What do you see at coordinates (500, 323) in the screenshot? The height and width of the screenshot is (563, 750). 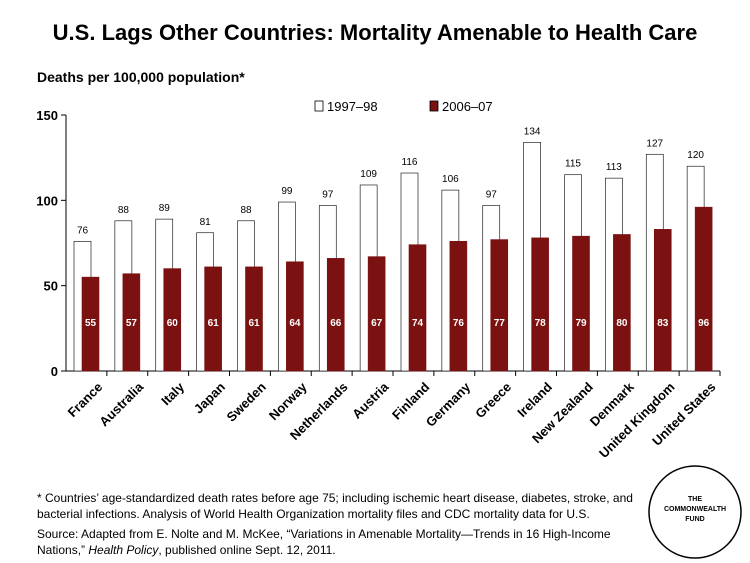 I see `value-label: 77` at bounding box center [500, 323].